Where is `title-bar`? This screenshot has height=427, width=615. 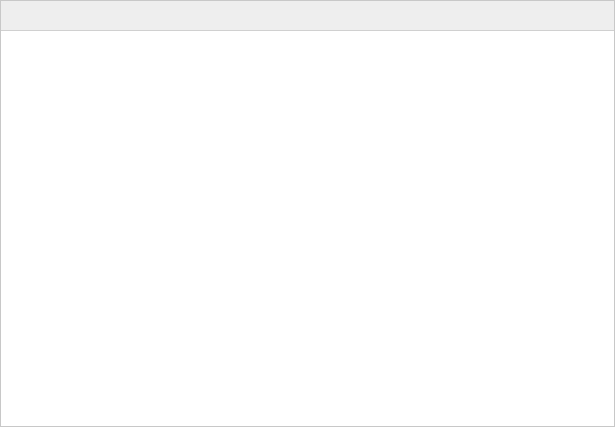 title-bar is located at coordinates (307, 16).